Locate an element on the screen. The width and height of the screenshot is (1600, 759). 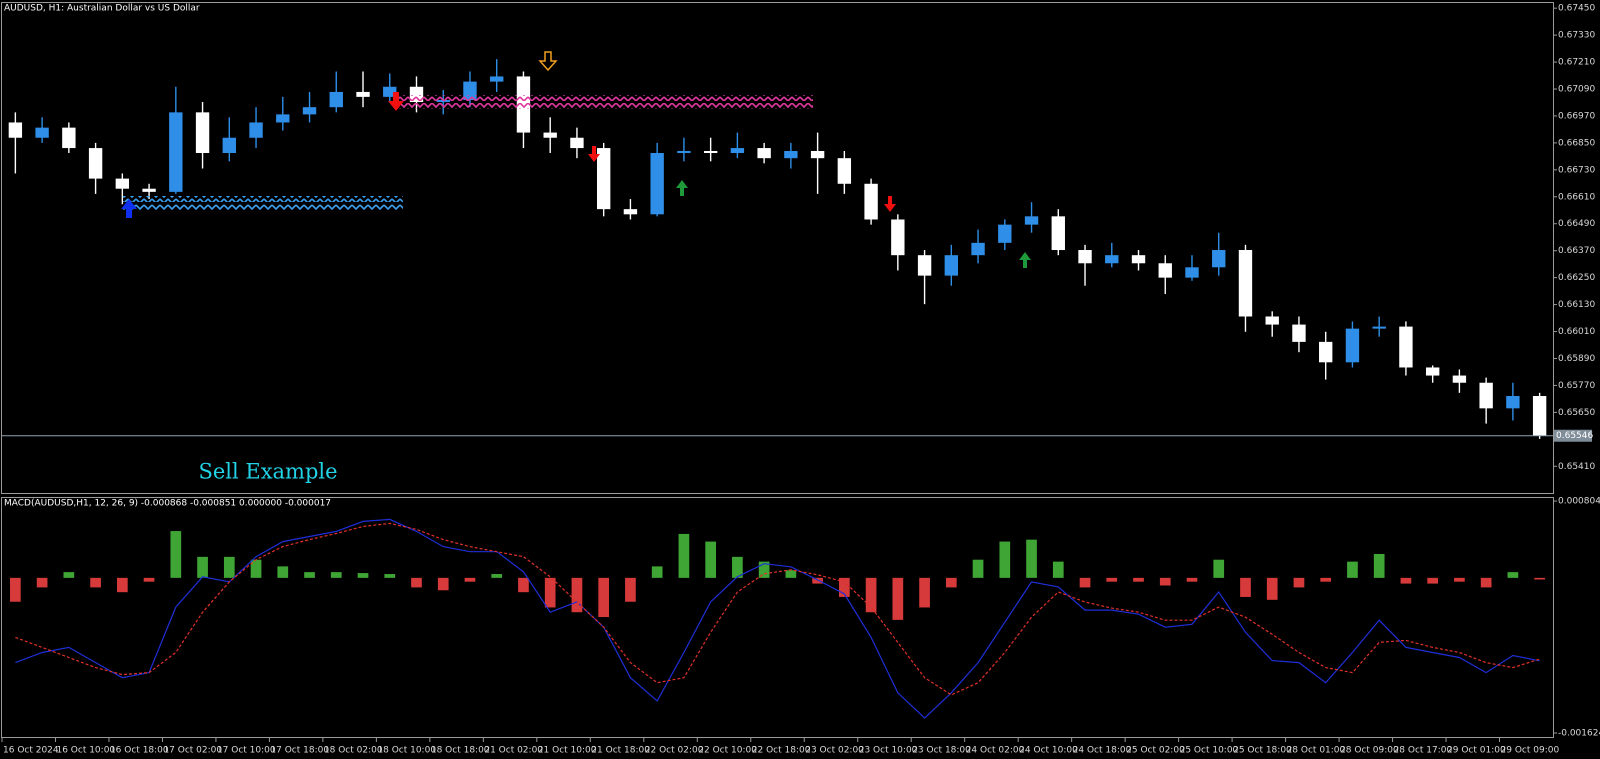
x-tick-label: 22 Oct 10:00 is located at coordinates (727, 751).